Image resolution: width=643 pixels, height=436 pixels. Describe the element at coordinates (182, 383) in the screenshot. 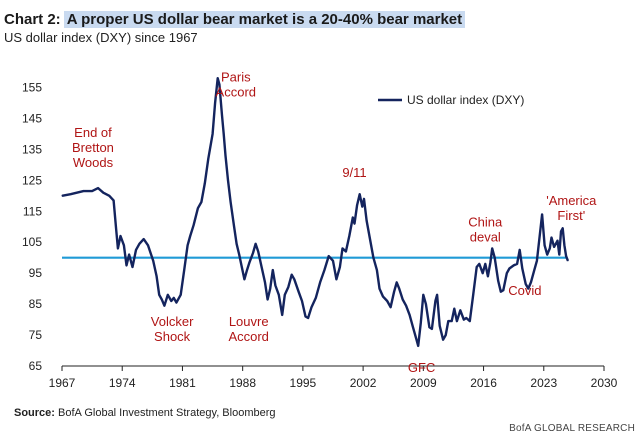

I see `x-tick-label: 1981` at that location.